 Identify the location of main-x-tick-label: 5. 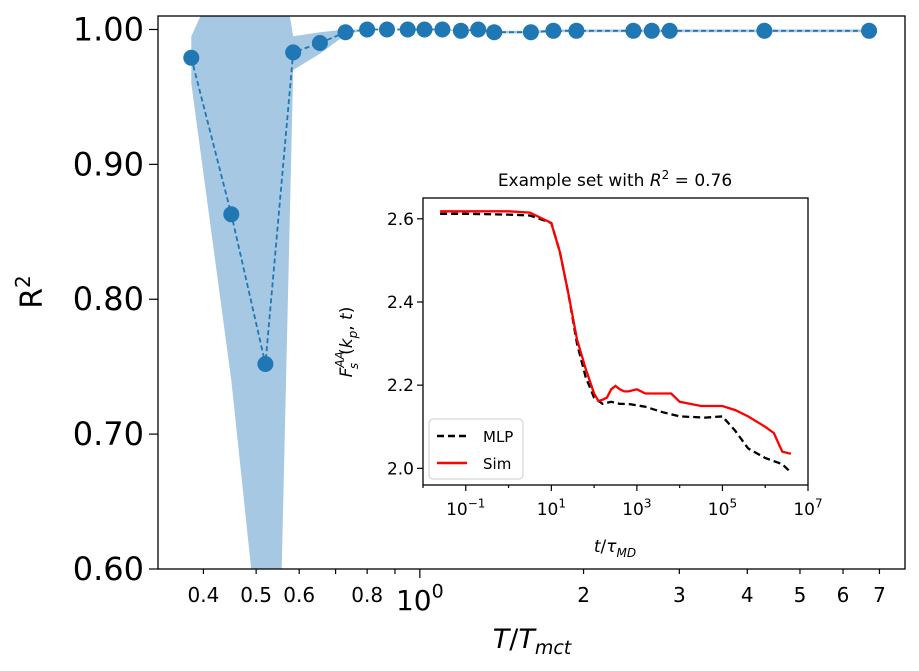
(800, 595).